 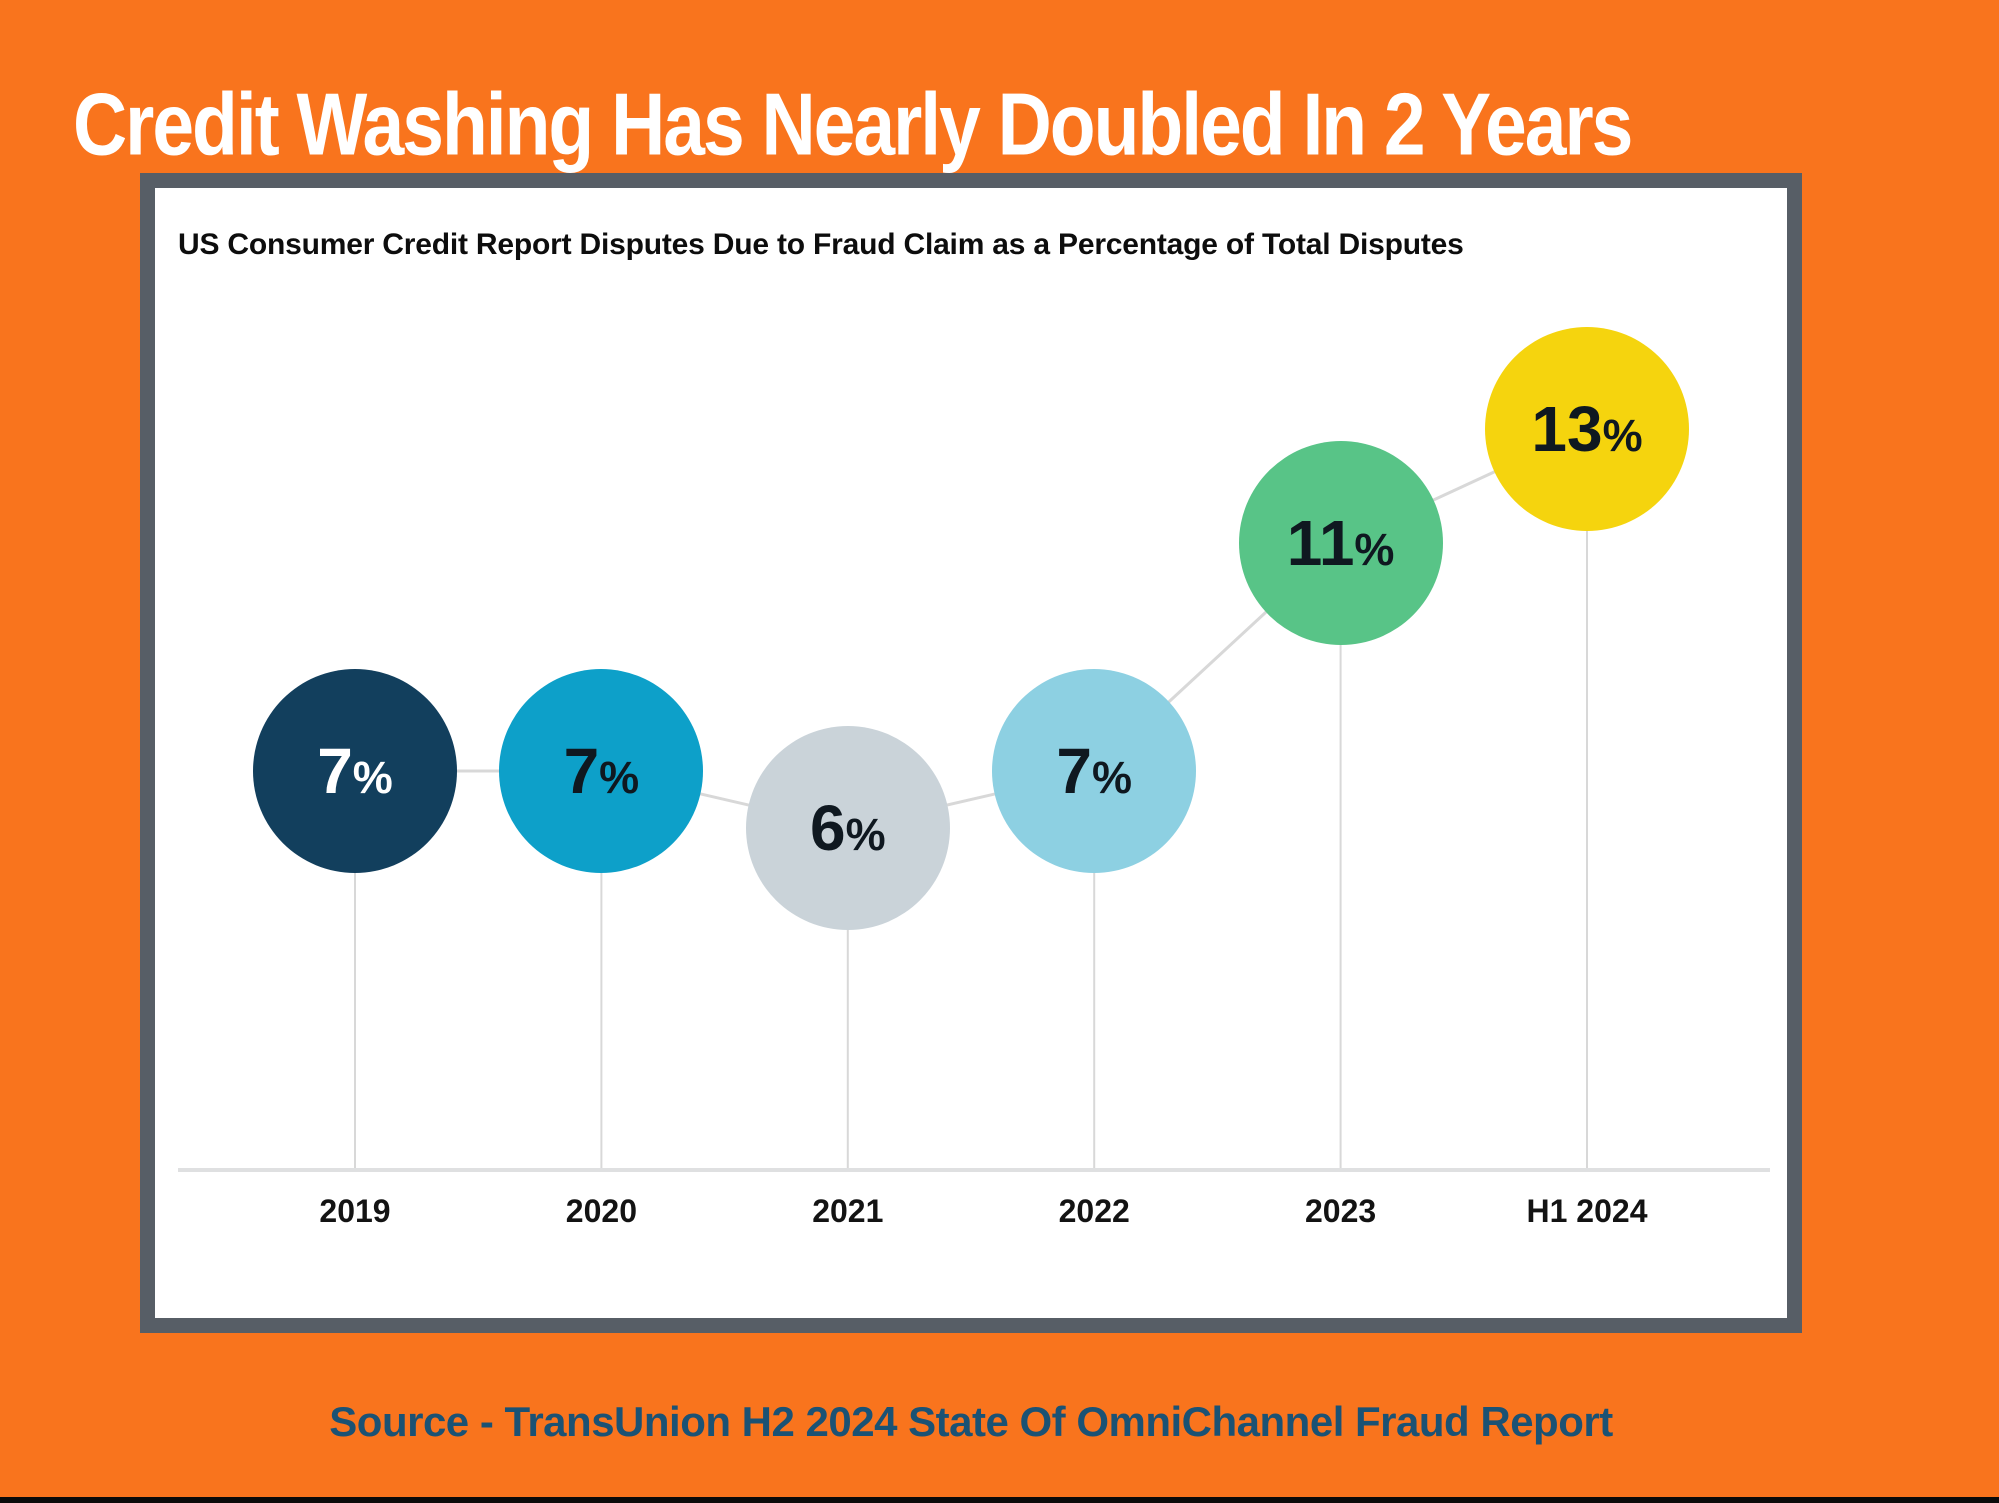 What do you see at coordinates (999, 1500) in the screenshot?
I see `bottom-edge-bar` at bounding box center [999, 1500].